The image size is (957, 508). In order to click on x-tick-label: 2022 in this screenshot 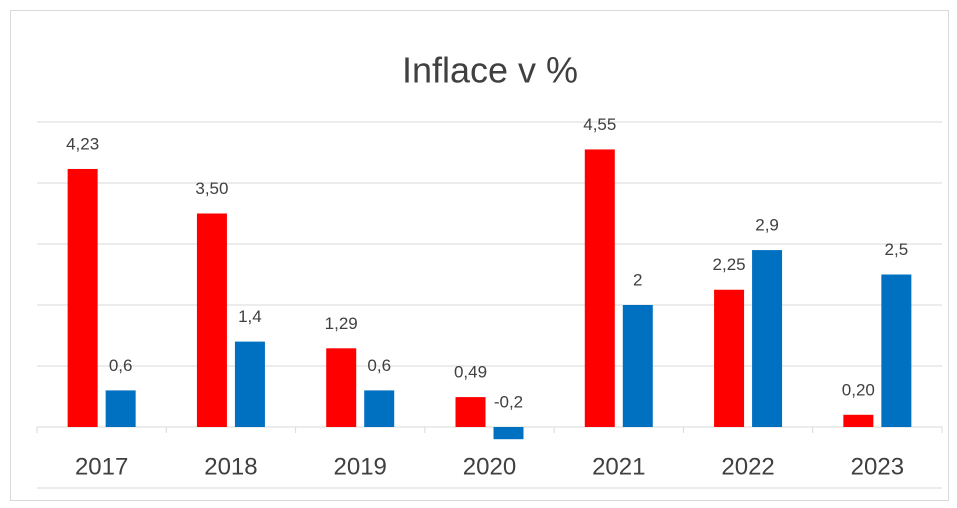, I will do `click(747, 466)`.